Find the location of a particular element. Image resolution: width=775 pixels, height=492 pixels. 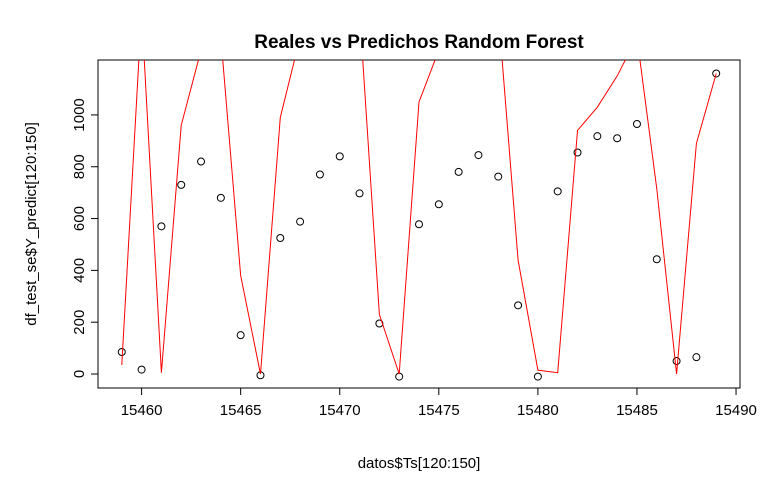

y-tick-label: 0 is located at coordinates (79, 374).